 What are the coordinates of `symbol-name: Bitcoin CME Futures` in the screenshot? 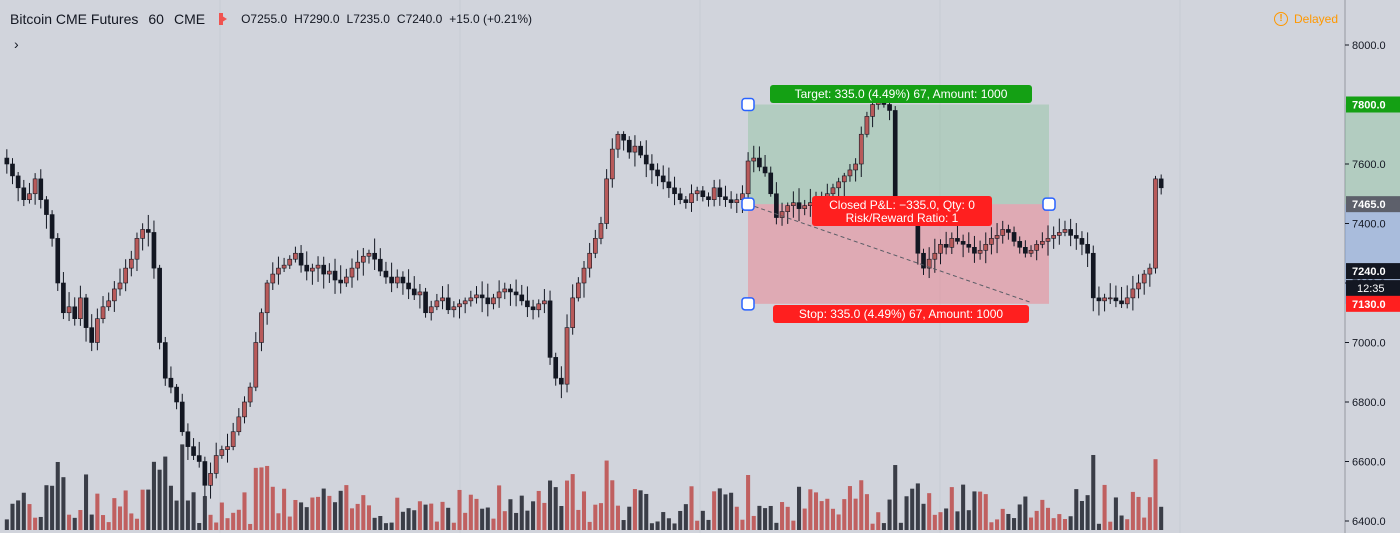 It's located at (74, 19).